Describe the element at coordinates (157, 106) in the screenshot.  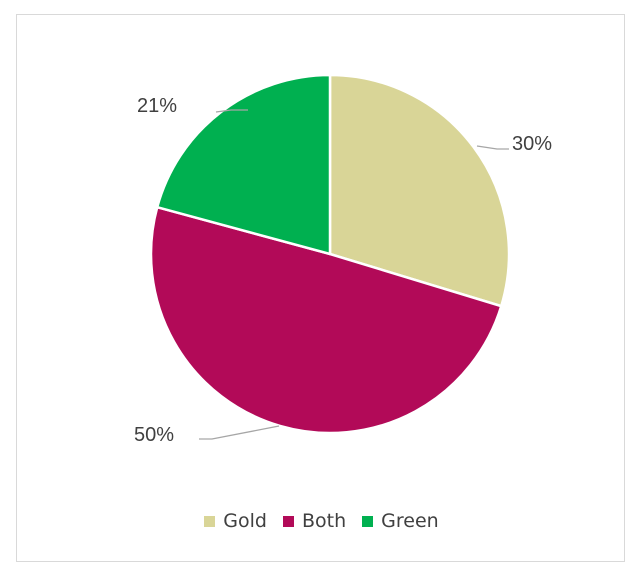
I see `data-label-green: 21%` at that location.